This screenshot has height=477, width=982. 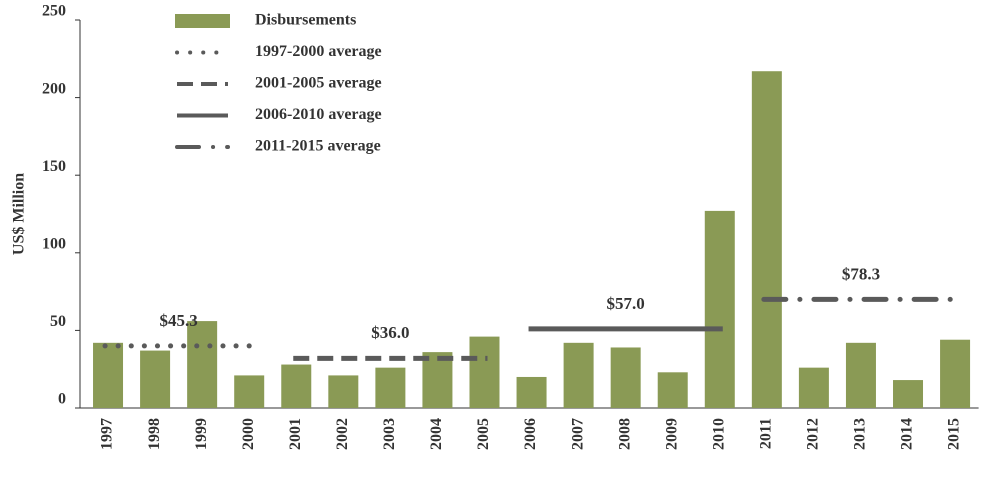 What do you see at coordinates (19, 214) in the screenshot?
I see `y-axis-label: US$ Million` at bounding box center [19, 214].